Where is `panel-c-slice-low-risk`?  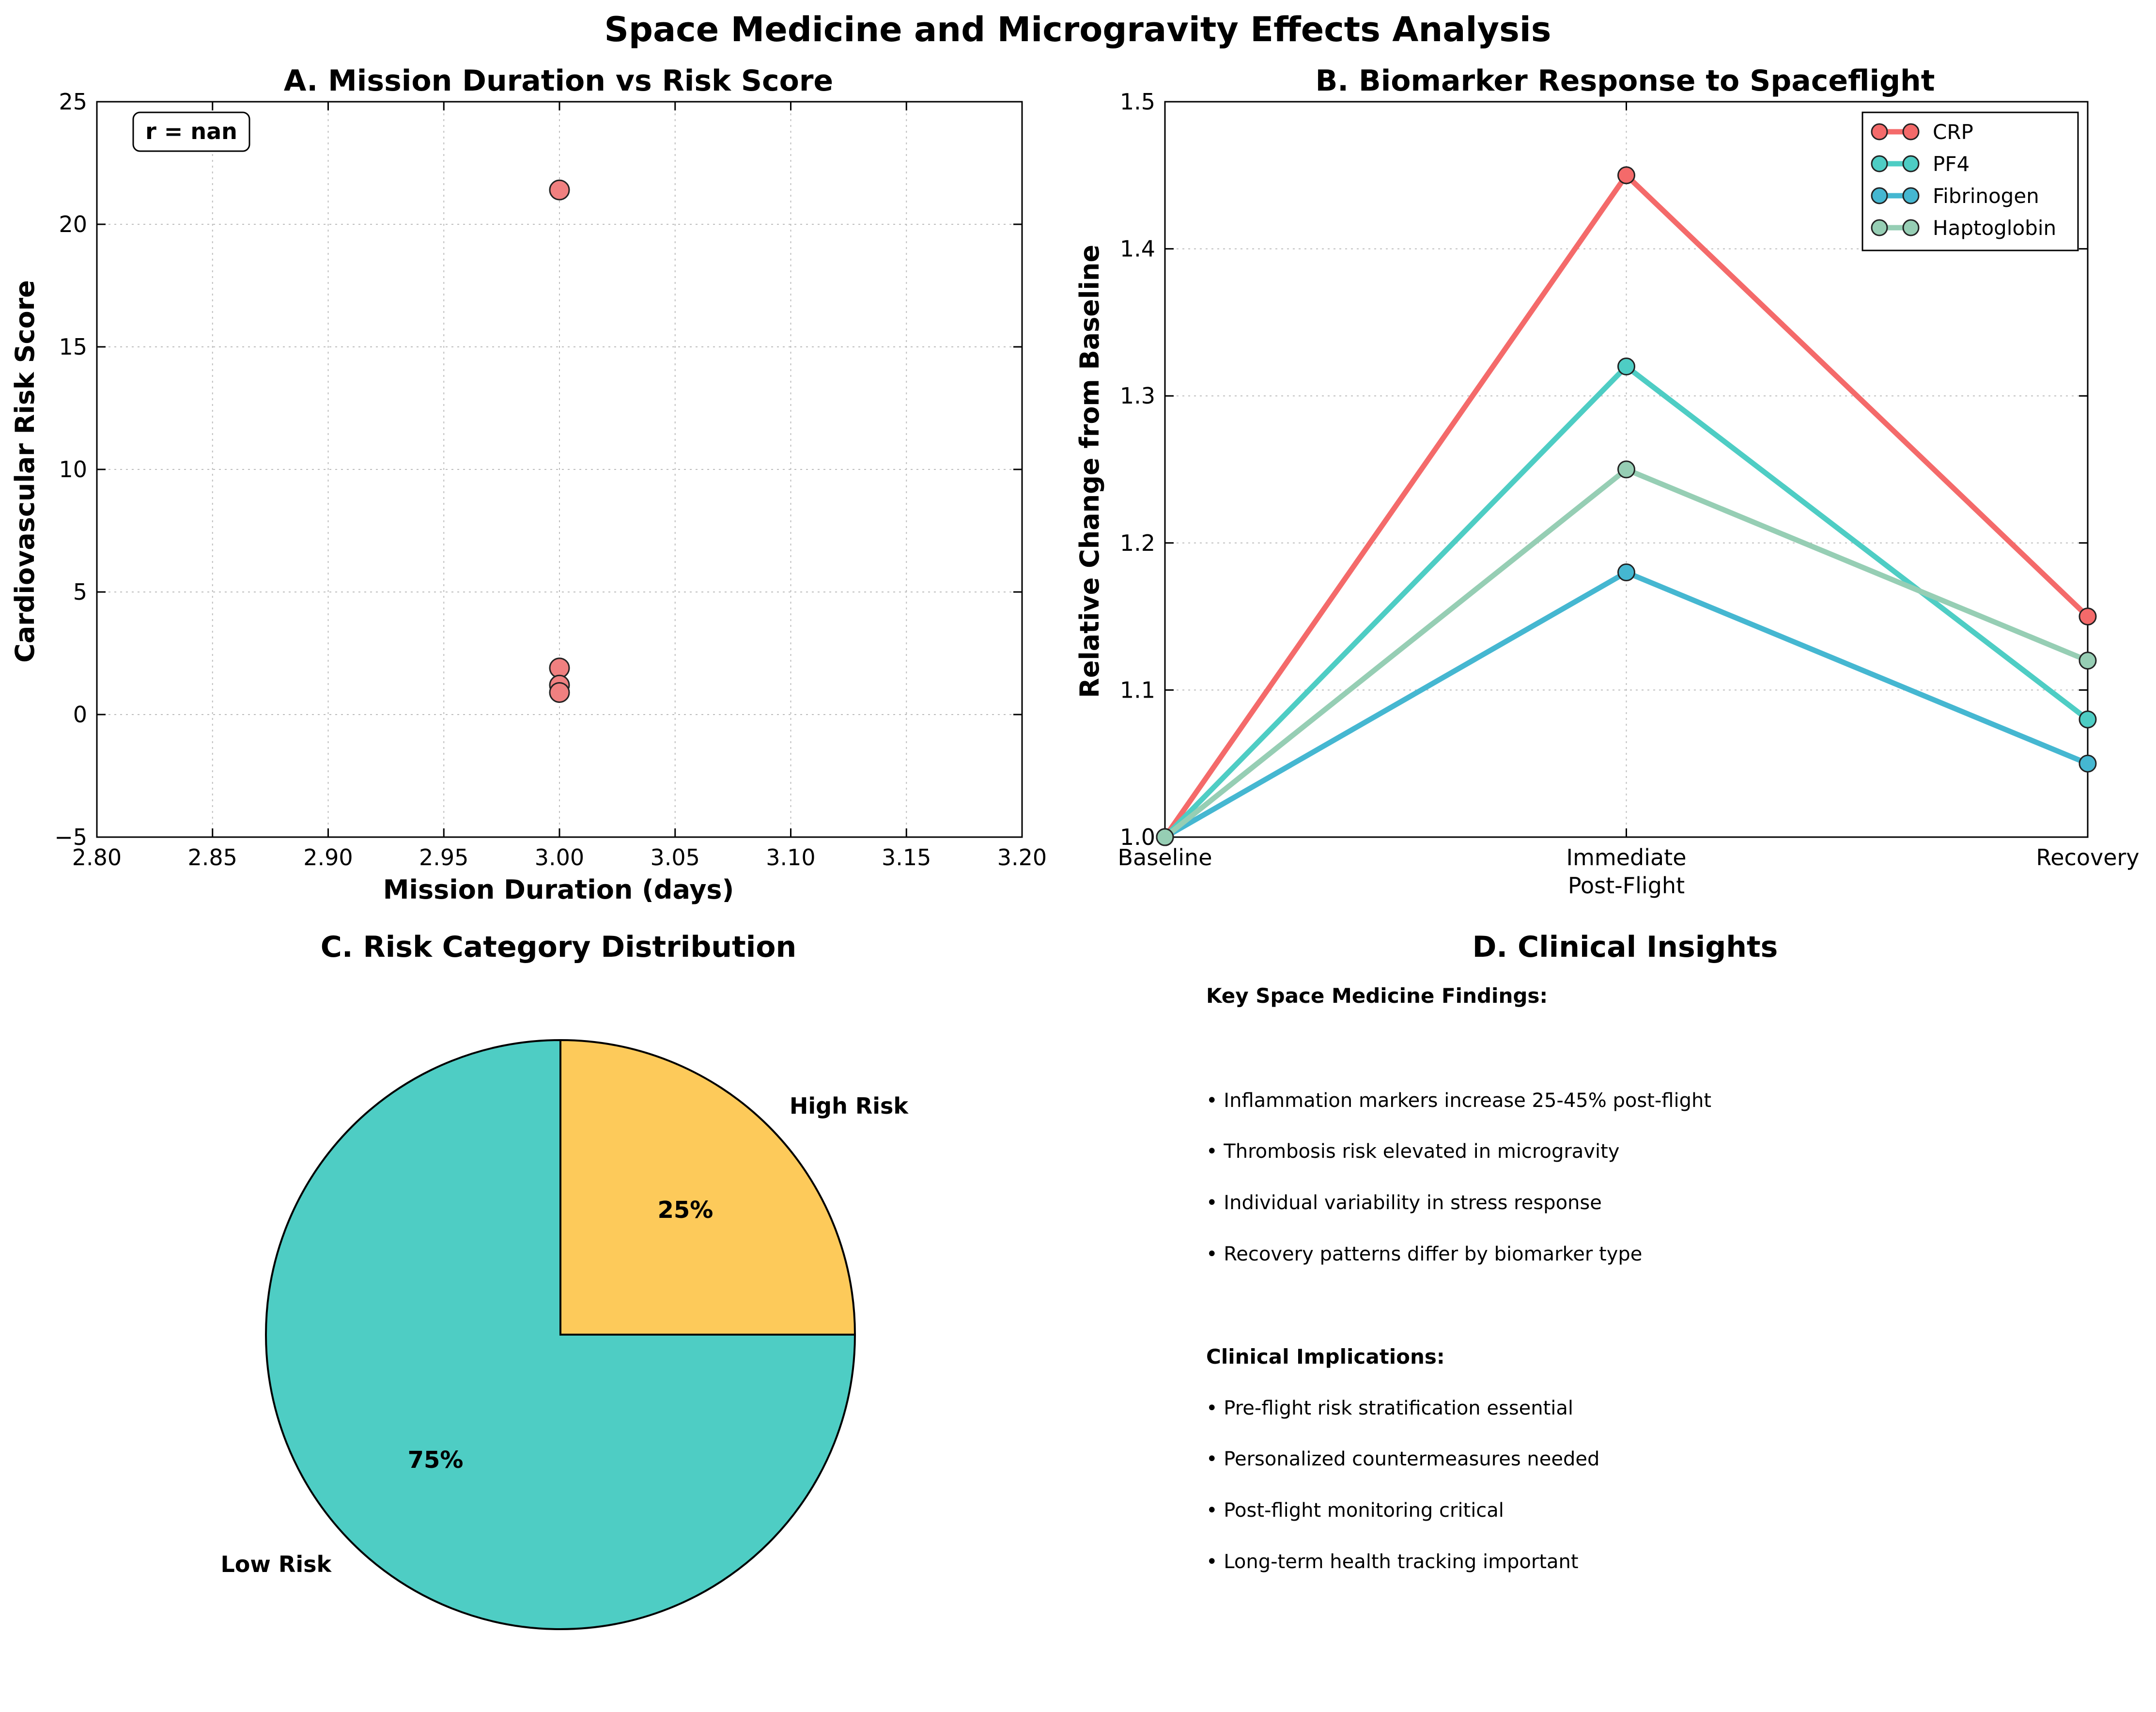 panel-c-slice-low-risk is located at coordinates (560, 1334).